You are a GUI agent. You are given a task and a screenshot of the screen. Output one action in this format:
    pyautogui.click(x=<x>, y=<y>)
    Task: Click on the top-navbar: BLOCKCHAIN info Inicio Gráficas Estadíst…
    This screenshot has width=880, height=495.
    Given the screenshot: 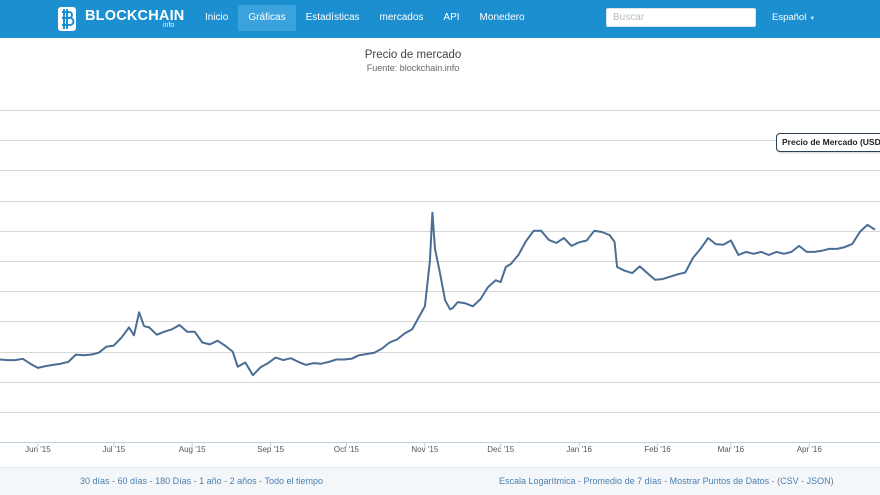 What is the action you would take?
    pyautogui.click(x=440, y=19)
    